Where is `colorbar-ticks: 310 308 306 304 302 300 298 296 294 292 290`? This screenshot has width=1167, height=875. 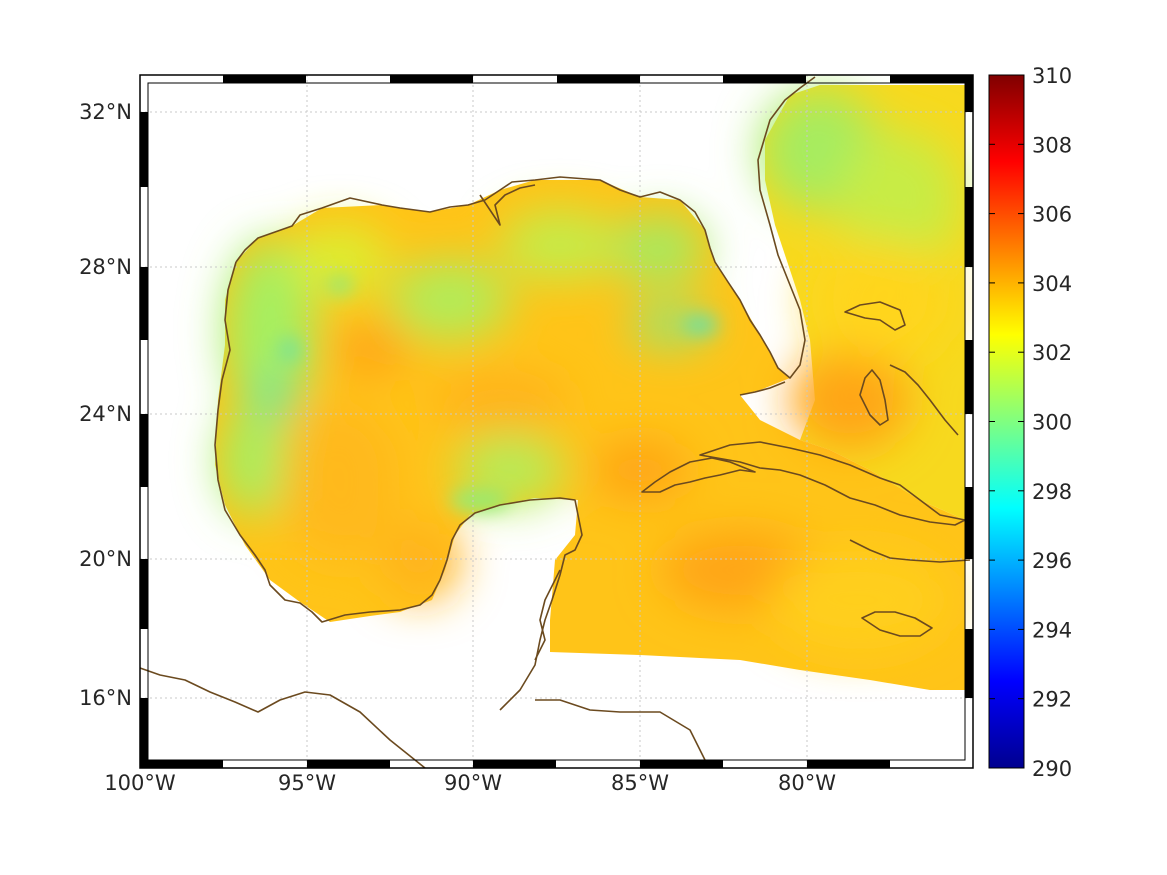
colorbar-ticks: 310 308 306 304 302 300 298 296 294 292 290 is located at coordinates (1030, 422).